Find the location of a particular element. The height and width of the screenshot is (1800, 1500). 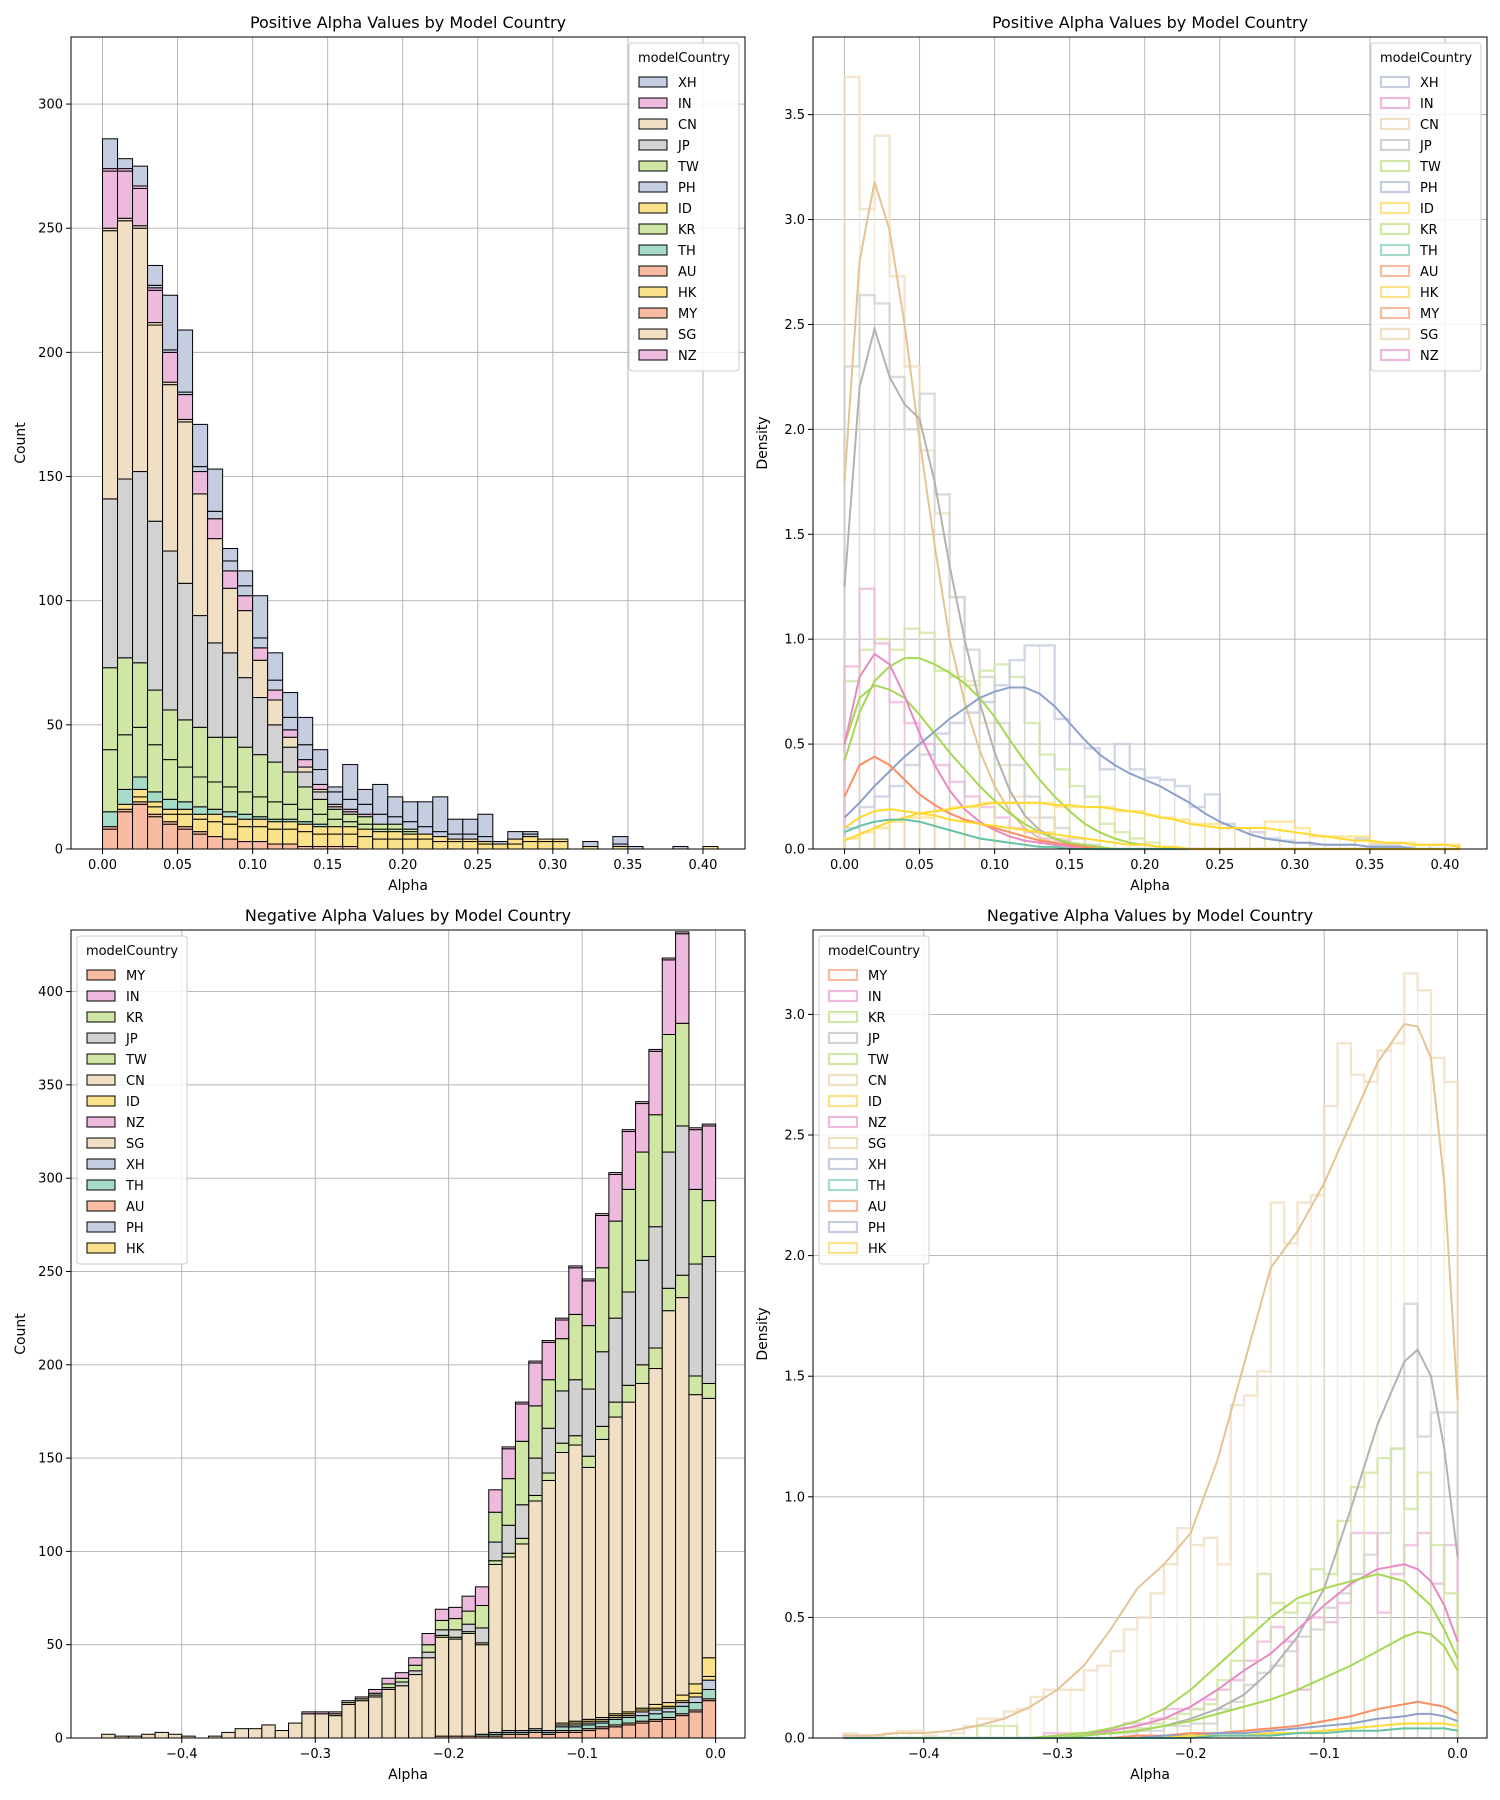

legend-box is located at coordinates (1426, 207).